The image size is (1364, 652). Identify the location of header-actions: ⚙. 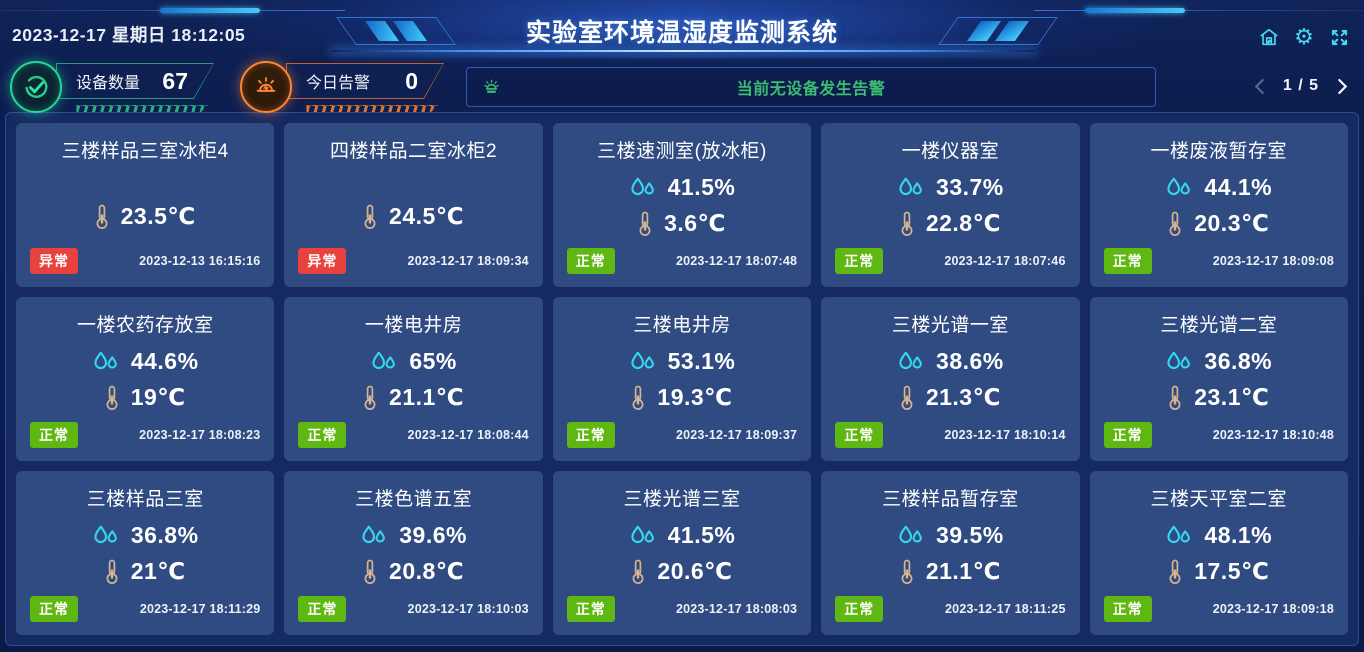
(1304, 37).